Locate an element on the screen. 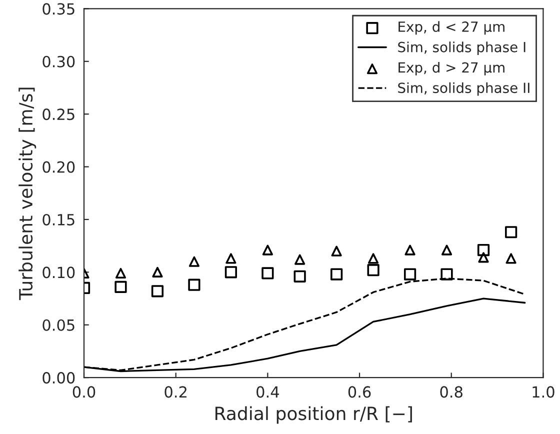  y-tick-label: 0.20 is located at coordinates (58, 167).